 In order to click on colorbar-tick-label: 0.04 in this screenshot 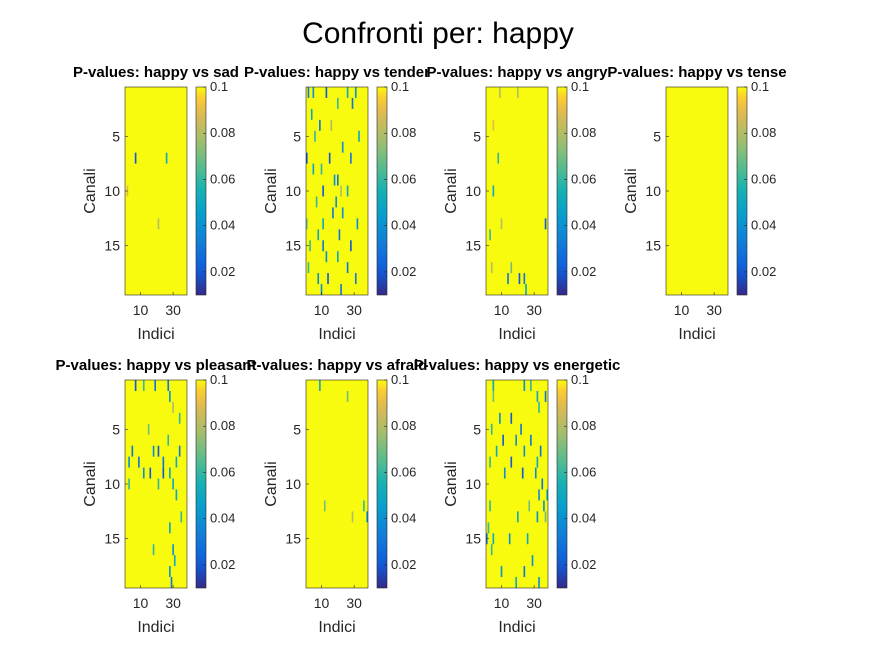, I will do `click(403, 518)`.